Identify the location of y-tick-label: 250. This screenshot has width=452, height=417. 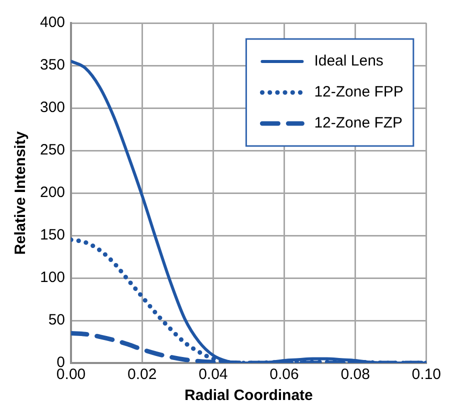
(53, 150).